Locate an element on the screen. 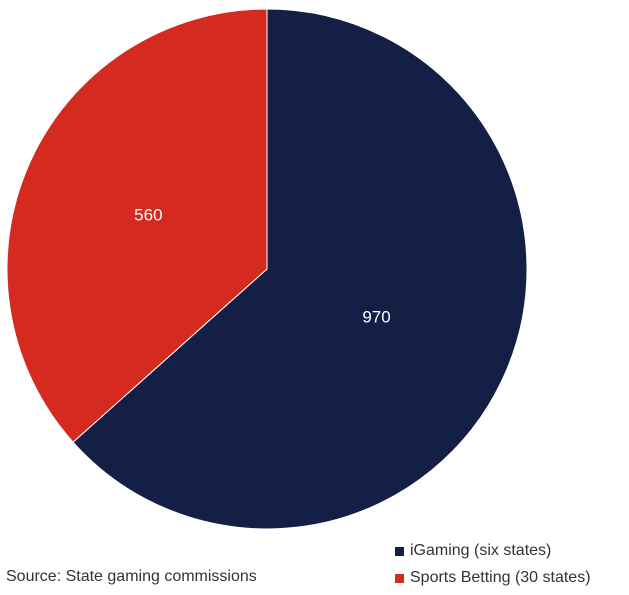 Image resolution: width=629 pixels, height=595 pixels. legend-item-igaming: iGaming (six states) is located at coordinates (493, 551).